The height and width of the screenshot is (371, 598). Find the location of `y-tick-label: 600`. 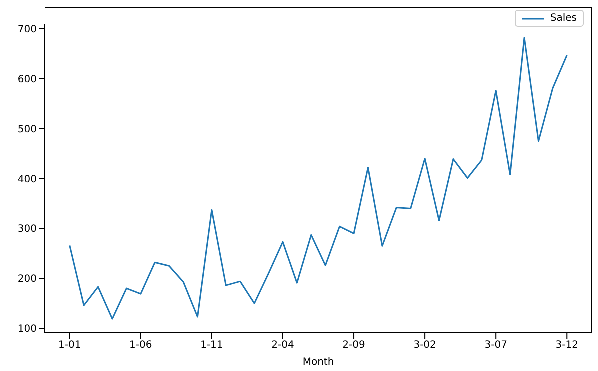

y-tick-label: 600 is located at coordinates (27, 80).